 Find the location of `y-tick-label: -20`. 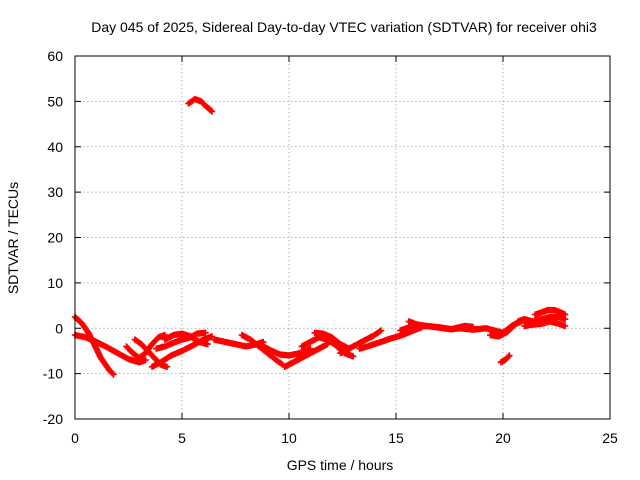

y-tick-label: -20 is located at coordinates (53, 419).